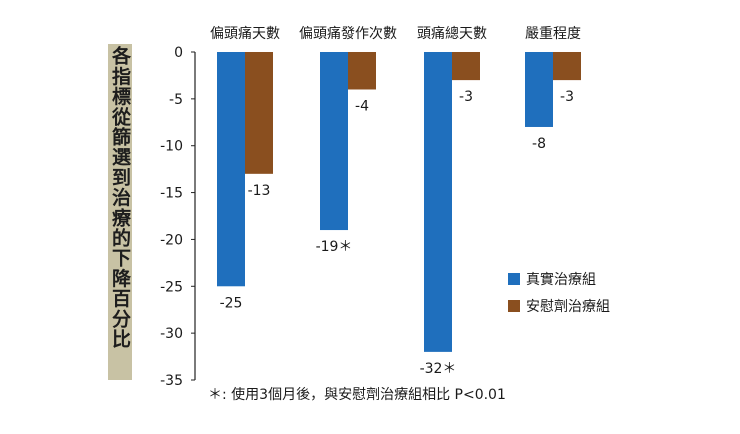 The width and height of the screenshot is (740, 434). Describe the element at coordinates (438, 369) in the screenshot. I see `data-label: -32＊` at that location.